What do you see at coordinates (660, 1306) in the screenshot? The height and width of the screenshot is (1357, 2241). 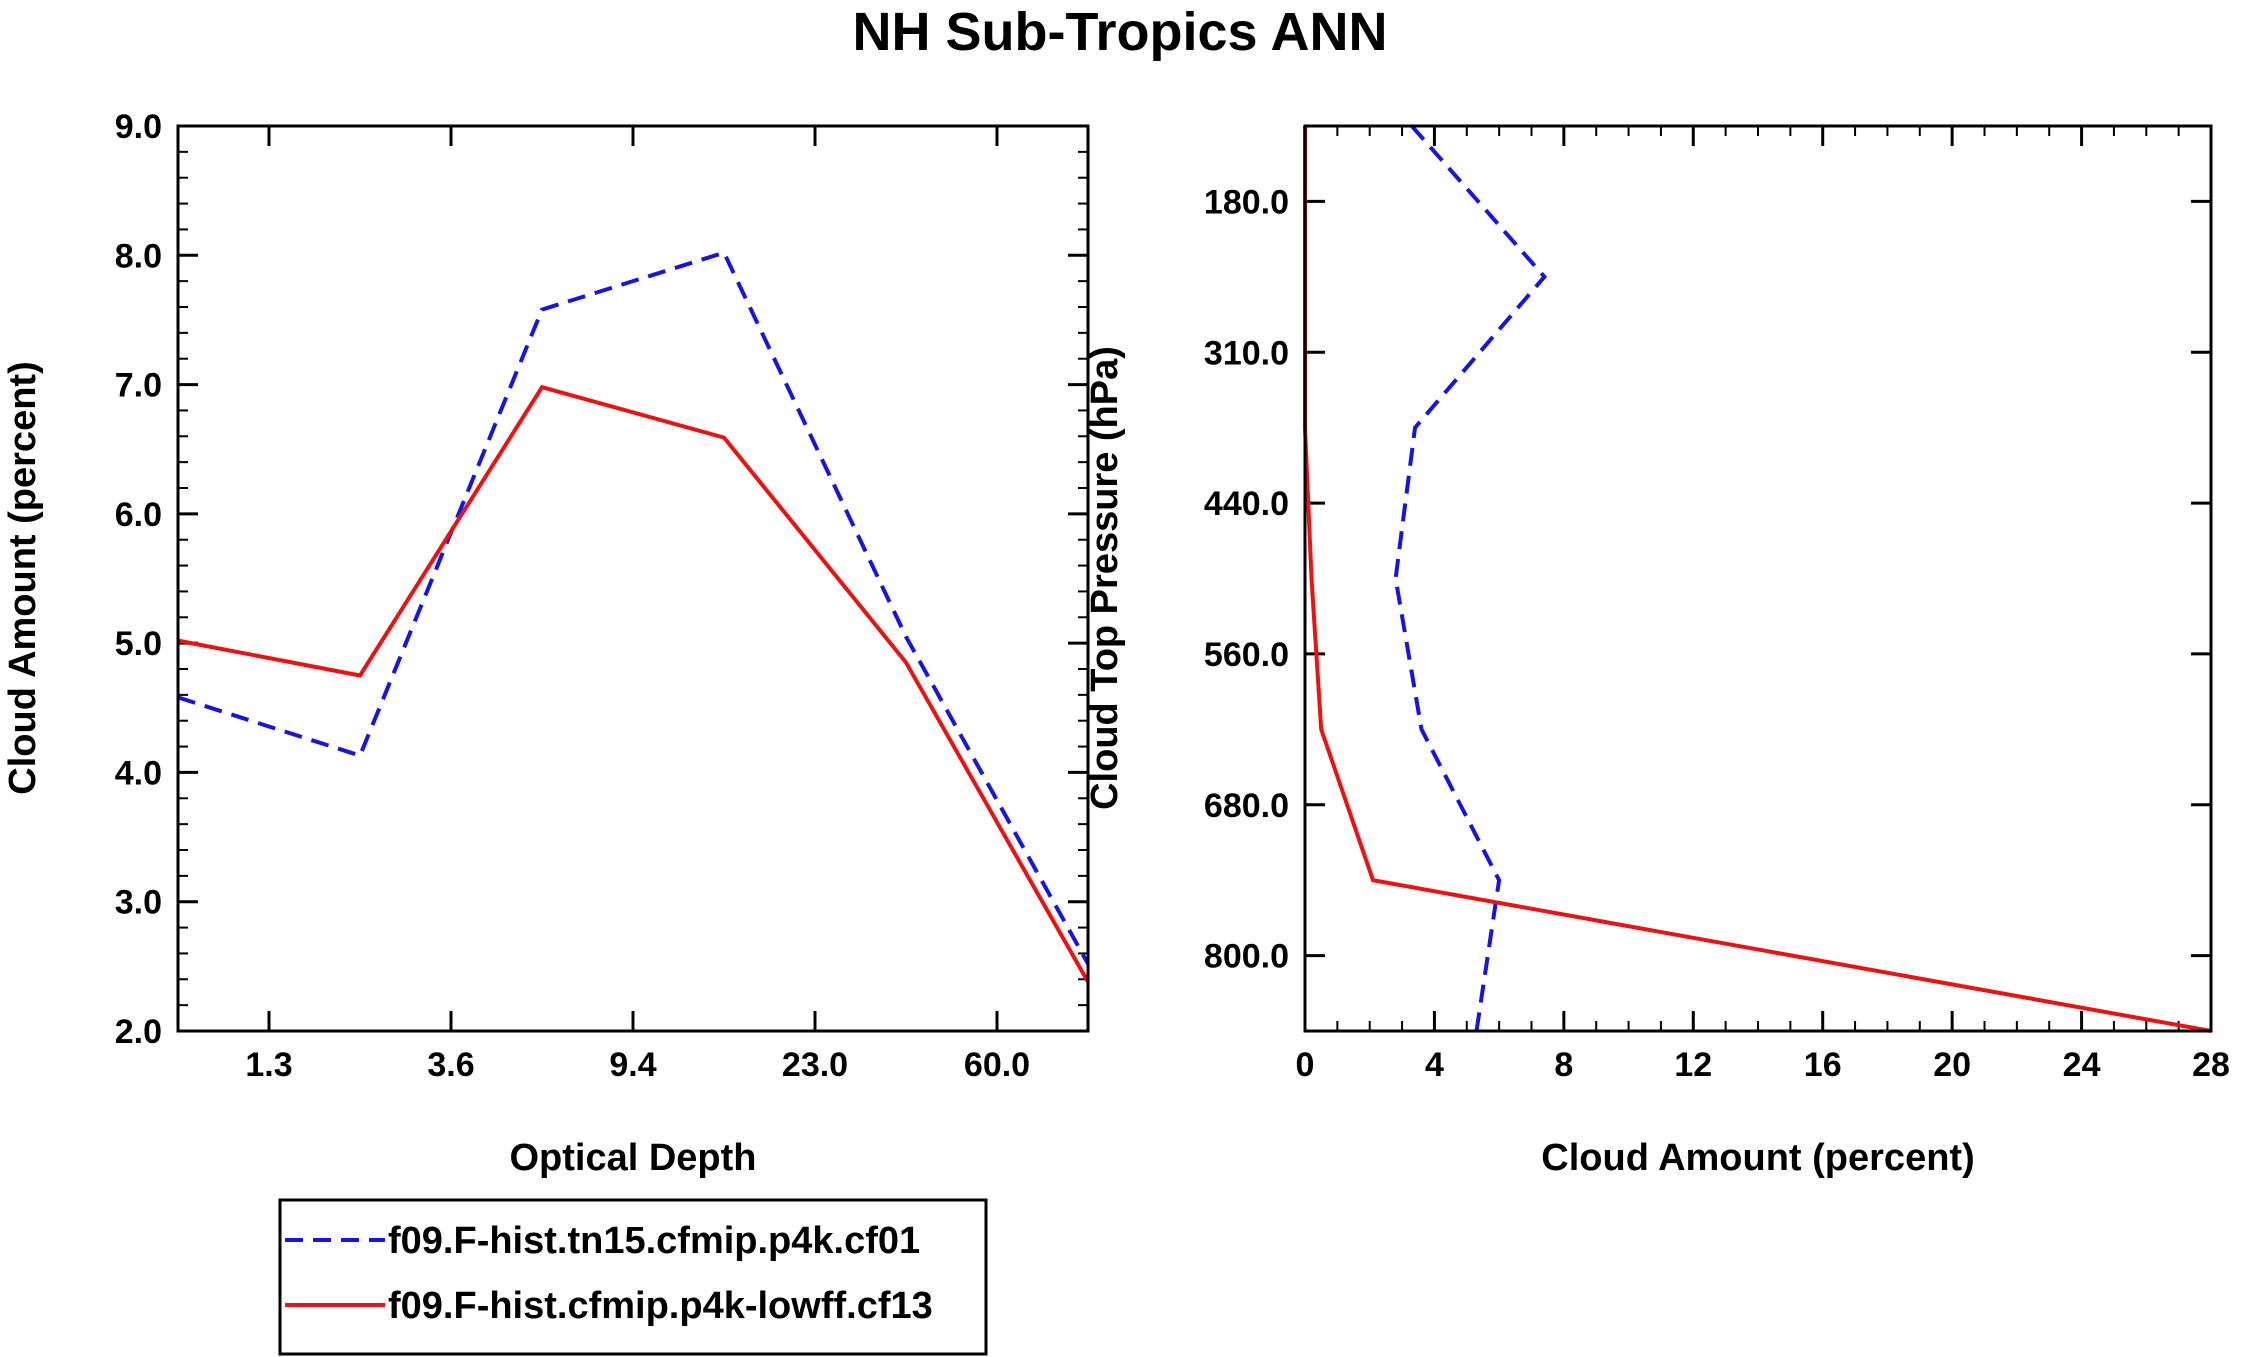 I see `legend-entry-2: f09.F-hist.cfmip.p4k-lowff.cf13` at bounding box center [660, 1306].